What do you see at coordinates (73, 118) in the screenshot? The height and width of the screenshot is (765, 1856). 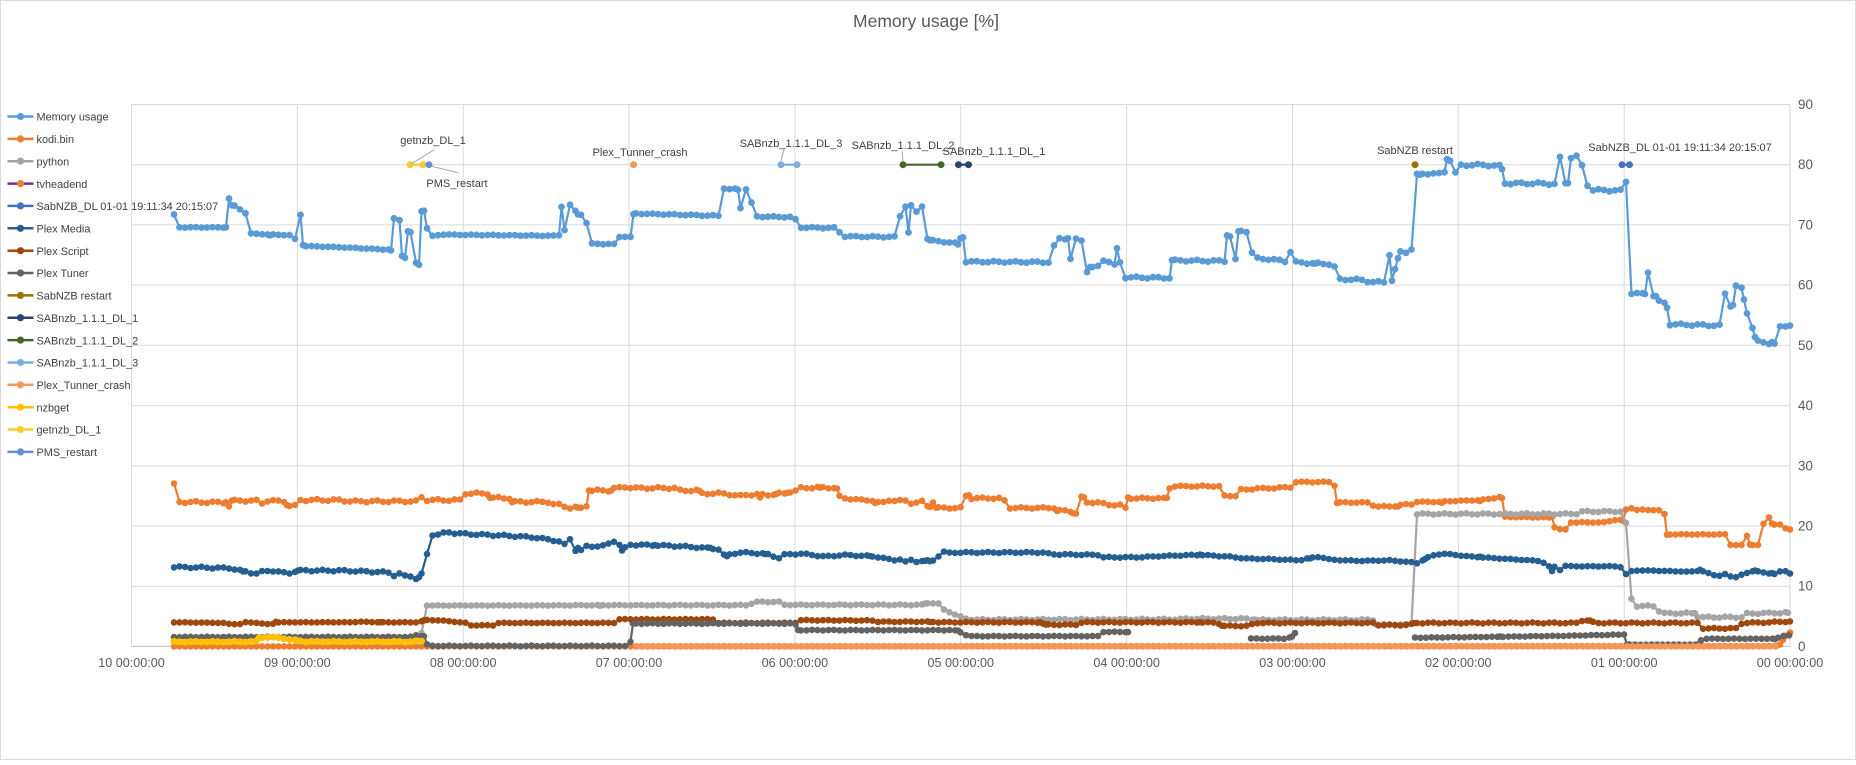 I see `svg-text: Memory usage` at bounding box center [73, 118].